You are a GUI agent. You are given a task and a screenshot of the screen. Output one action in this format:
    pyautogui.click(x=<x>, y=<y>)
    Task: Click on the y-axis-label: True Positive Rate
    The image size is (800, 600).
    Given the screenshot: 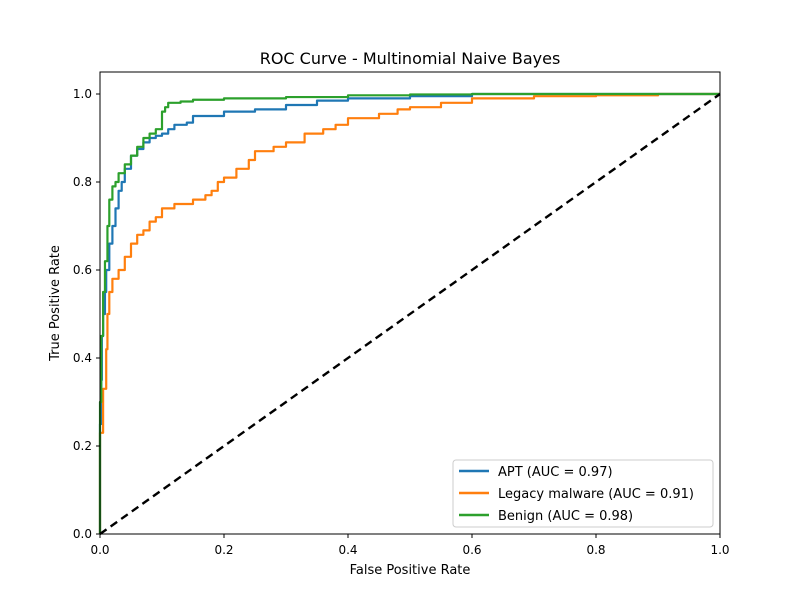 What is the action you would take?
    pyautogui.click(x=55, y=303)
    